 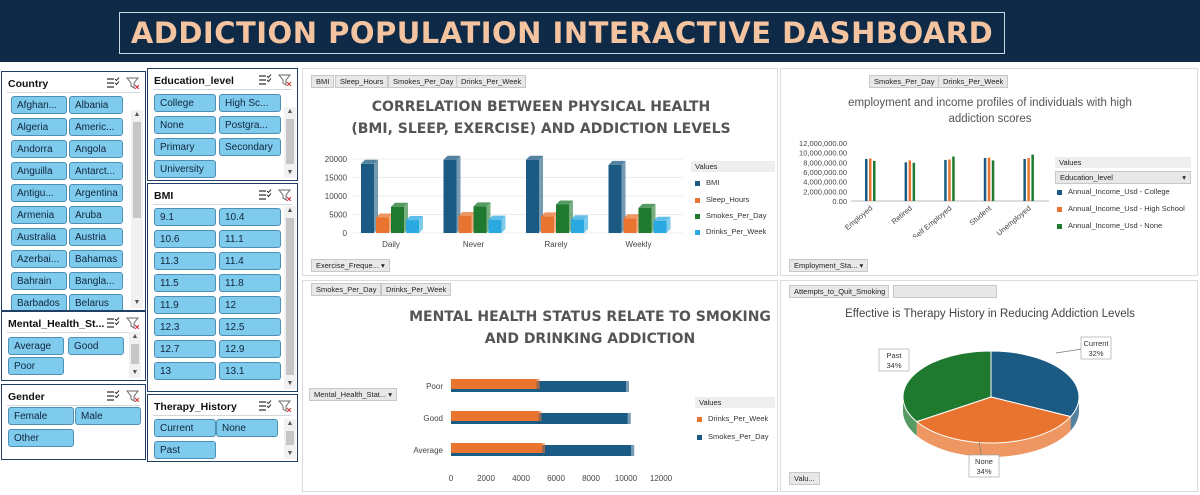 What do you see at coordinates (39, 127) in the screenshot?
I see `slicer-item: Algeria` at bounding box center [39, 127].